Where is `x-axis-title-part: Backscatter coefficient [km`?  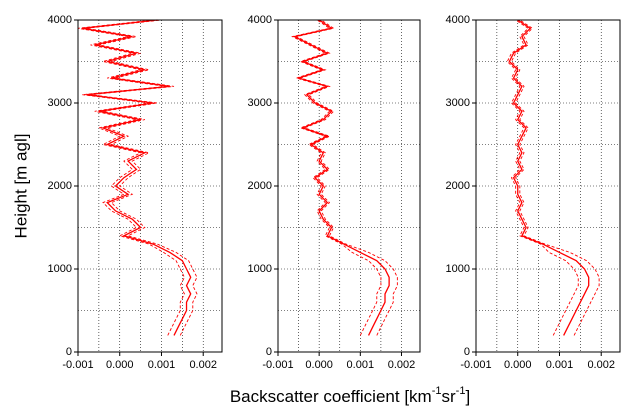 x-axis-title-part: Backscatter coefficient [km is located at coordinates (331, 396).